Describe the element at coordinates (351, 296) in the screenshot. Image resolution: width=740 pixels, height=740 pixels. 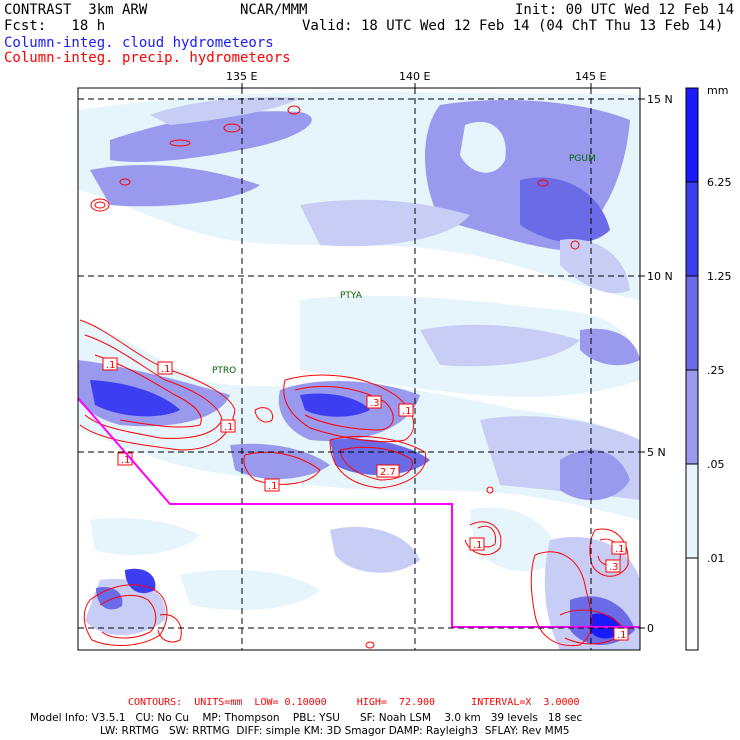
I see `station-label: PTYA` at that location.